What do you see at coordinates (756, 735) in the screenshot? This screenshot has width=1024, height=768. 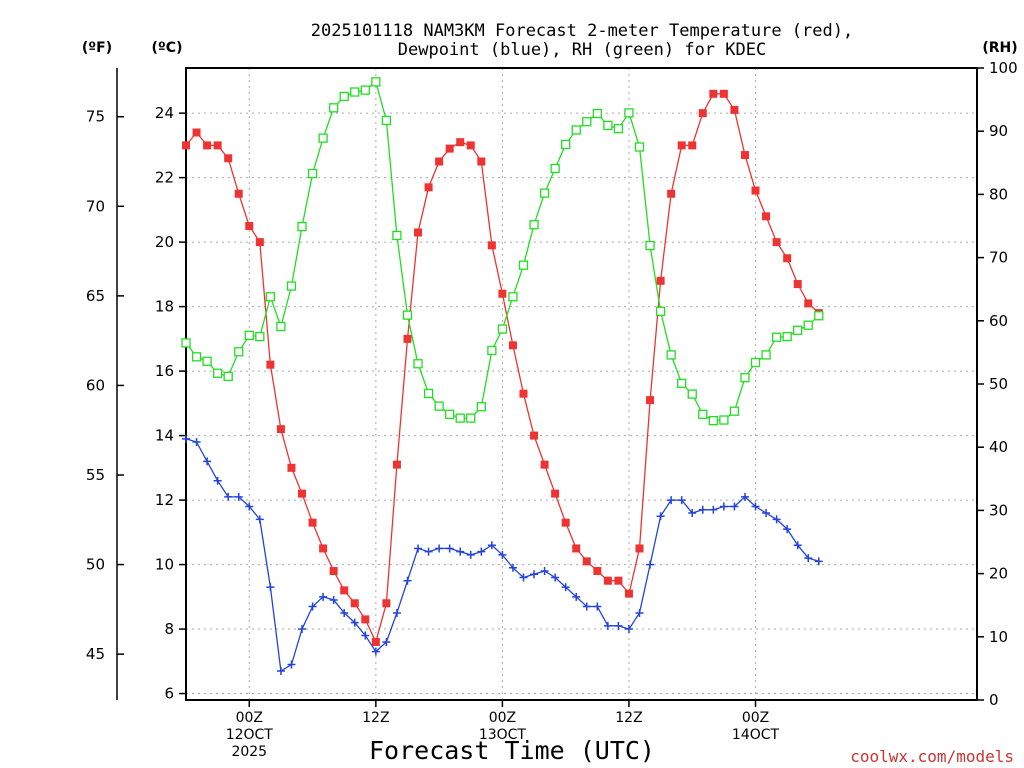 I see `time-tick-label: 14OCT` at bounding box center [756, 735].